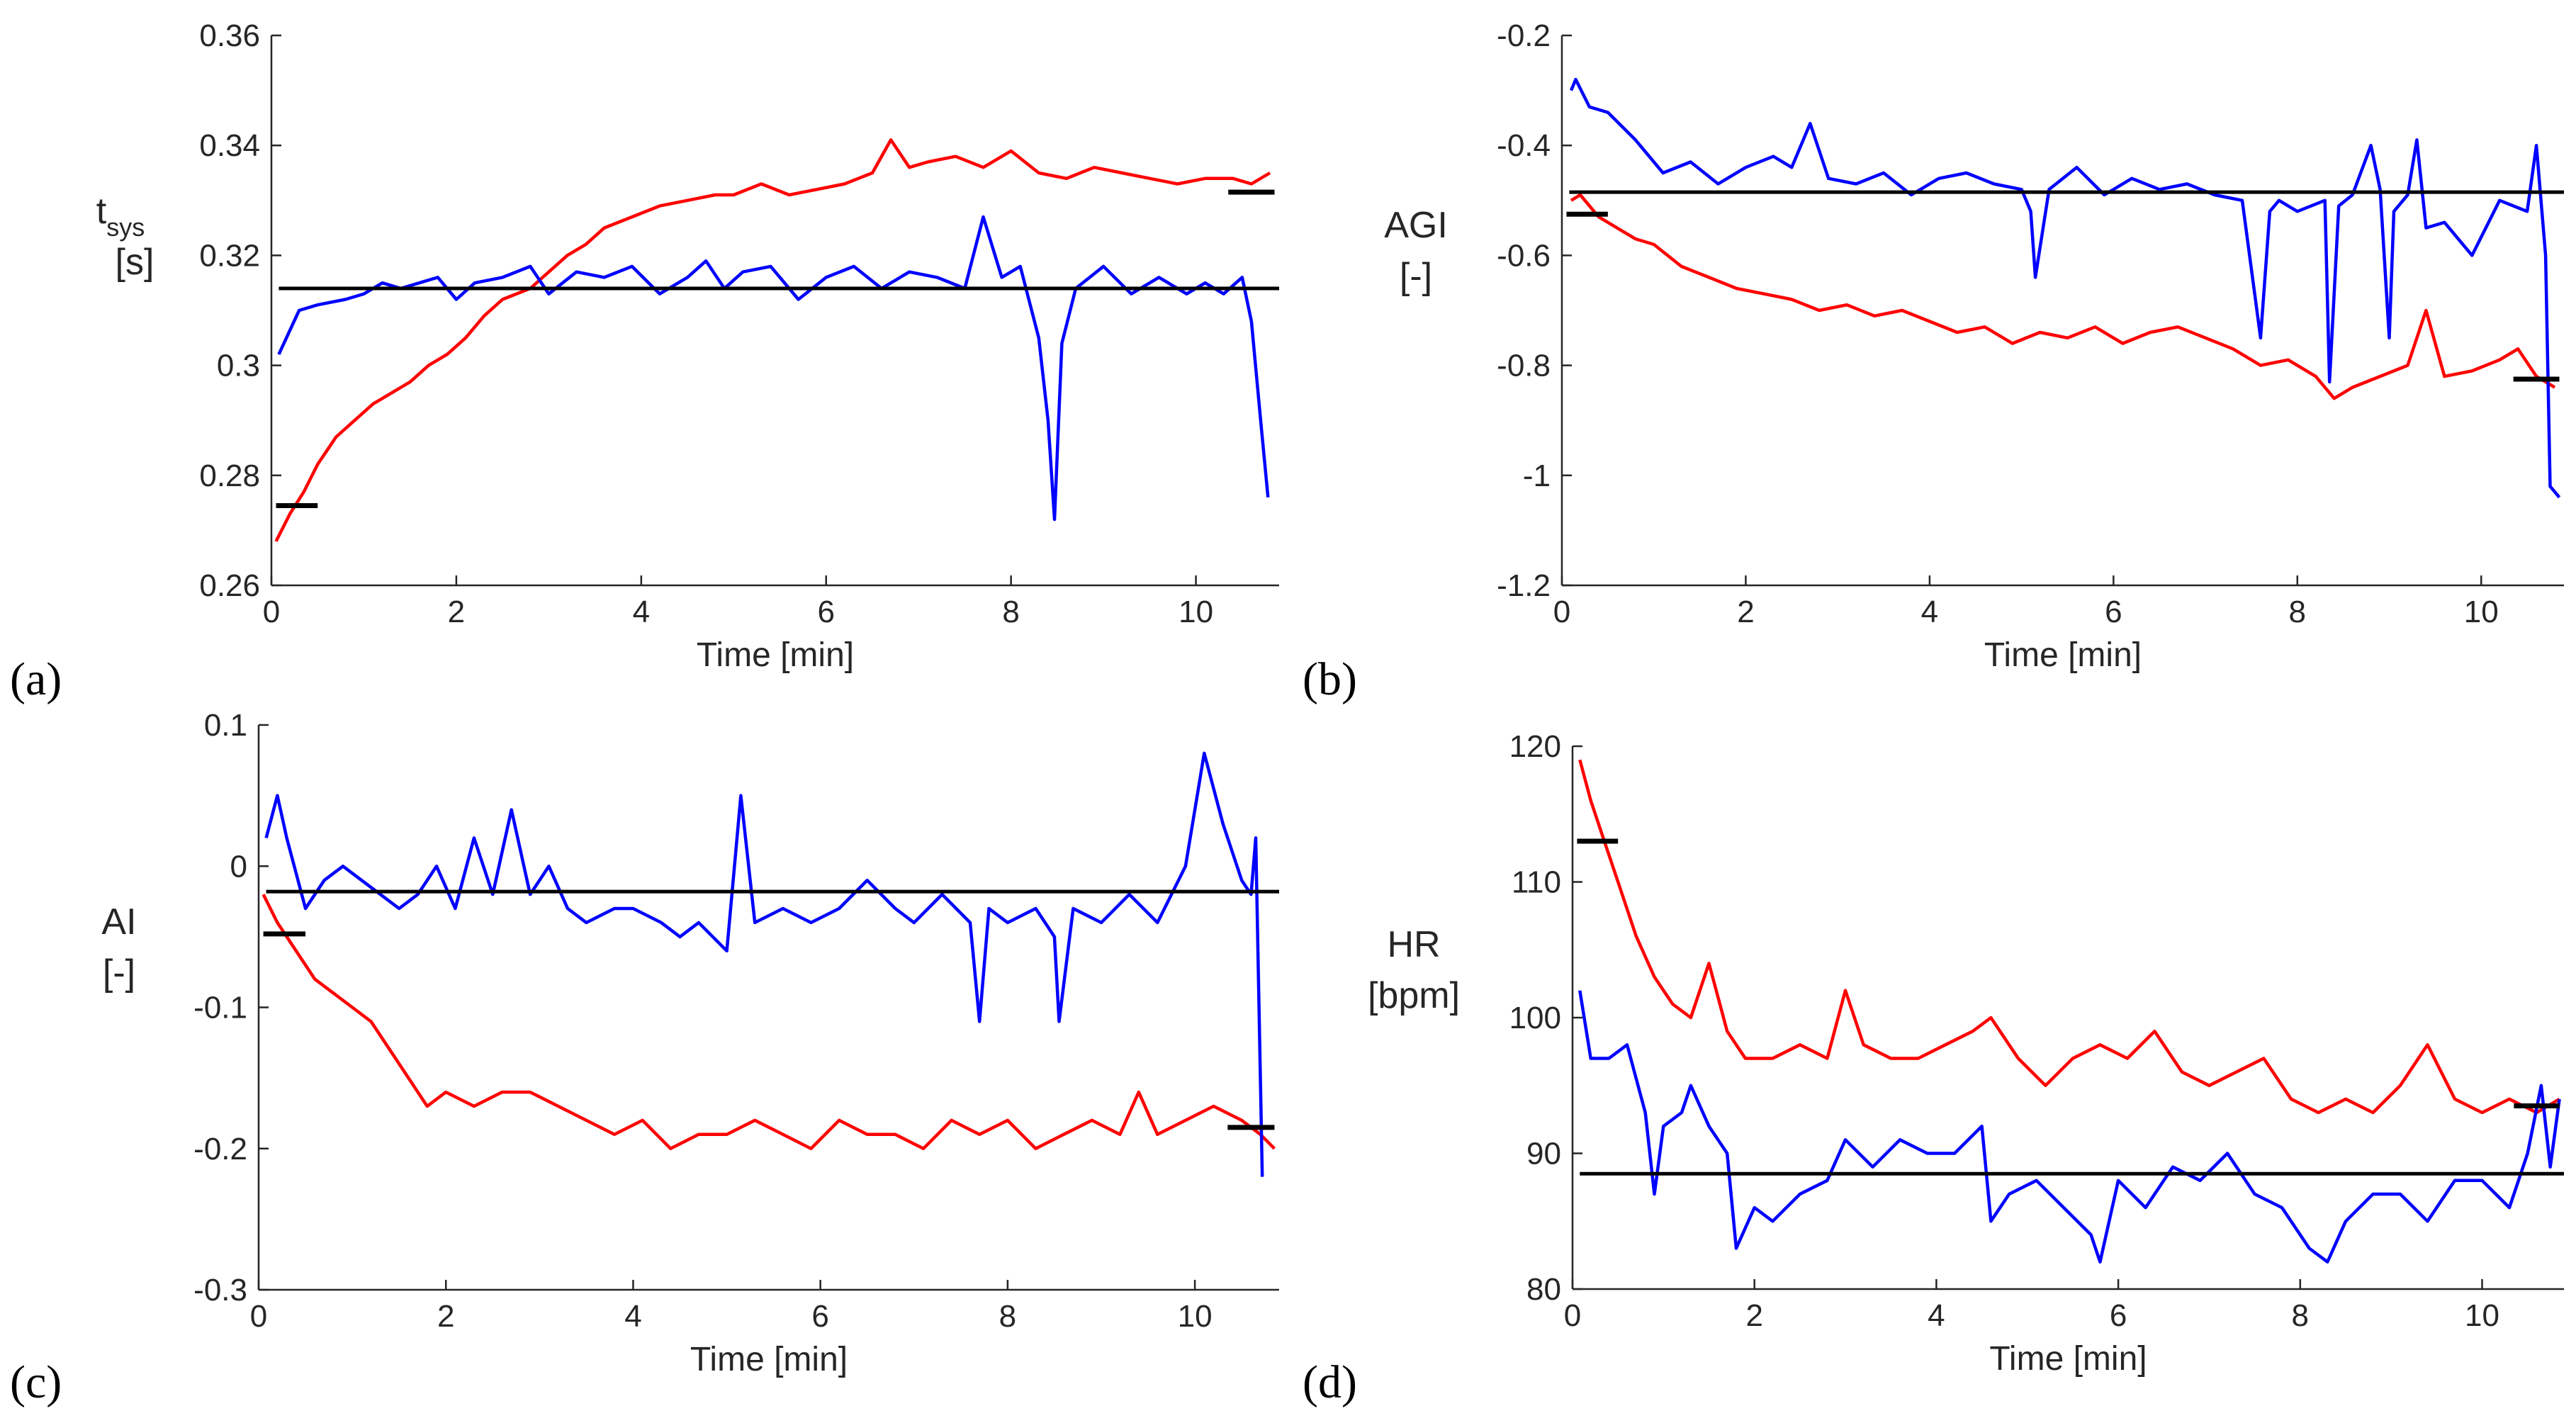 This screenshot has height=1423, width=2576. What do you see at coordinates (1524, 366) in the screenshot?
I see `y-tick-label: -0.8` at bounding box center [1524, 366].